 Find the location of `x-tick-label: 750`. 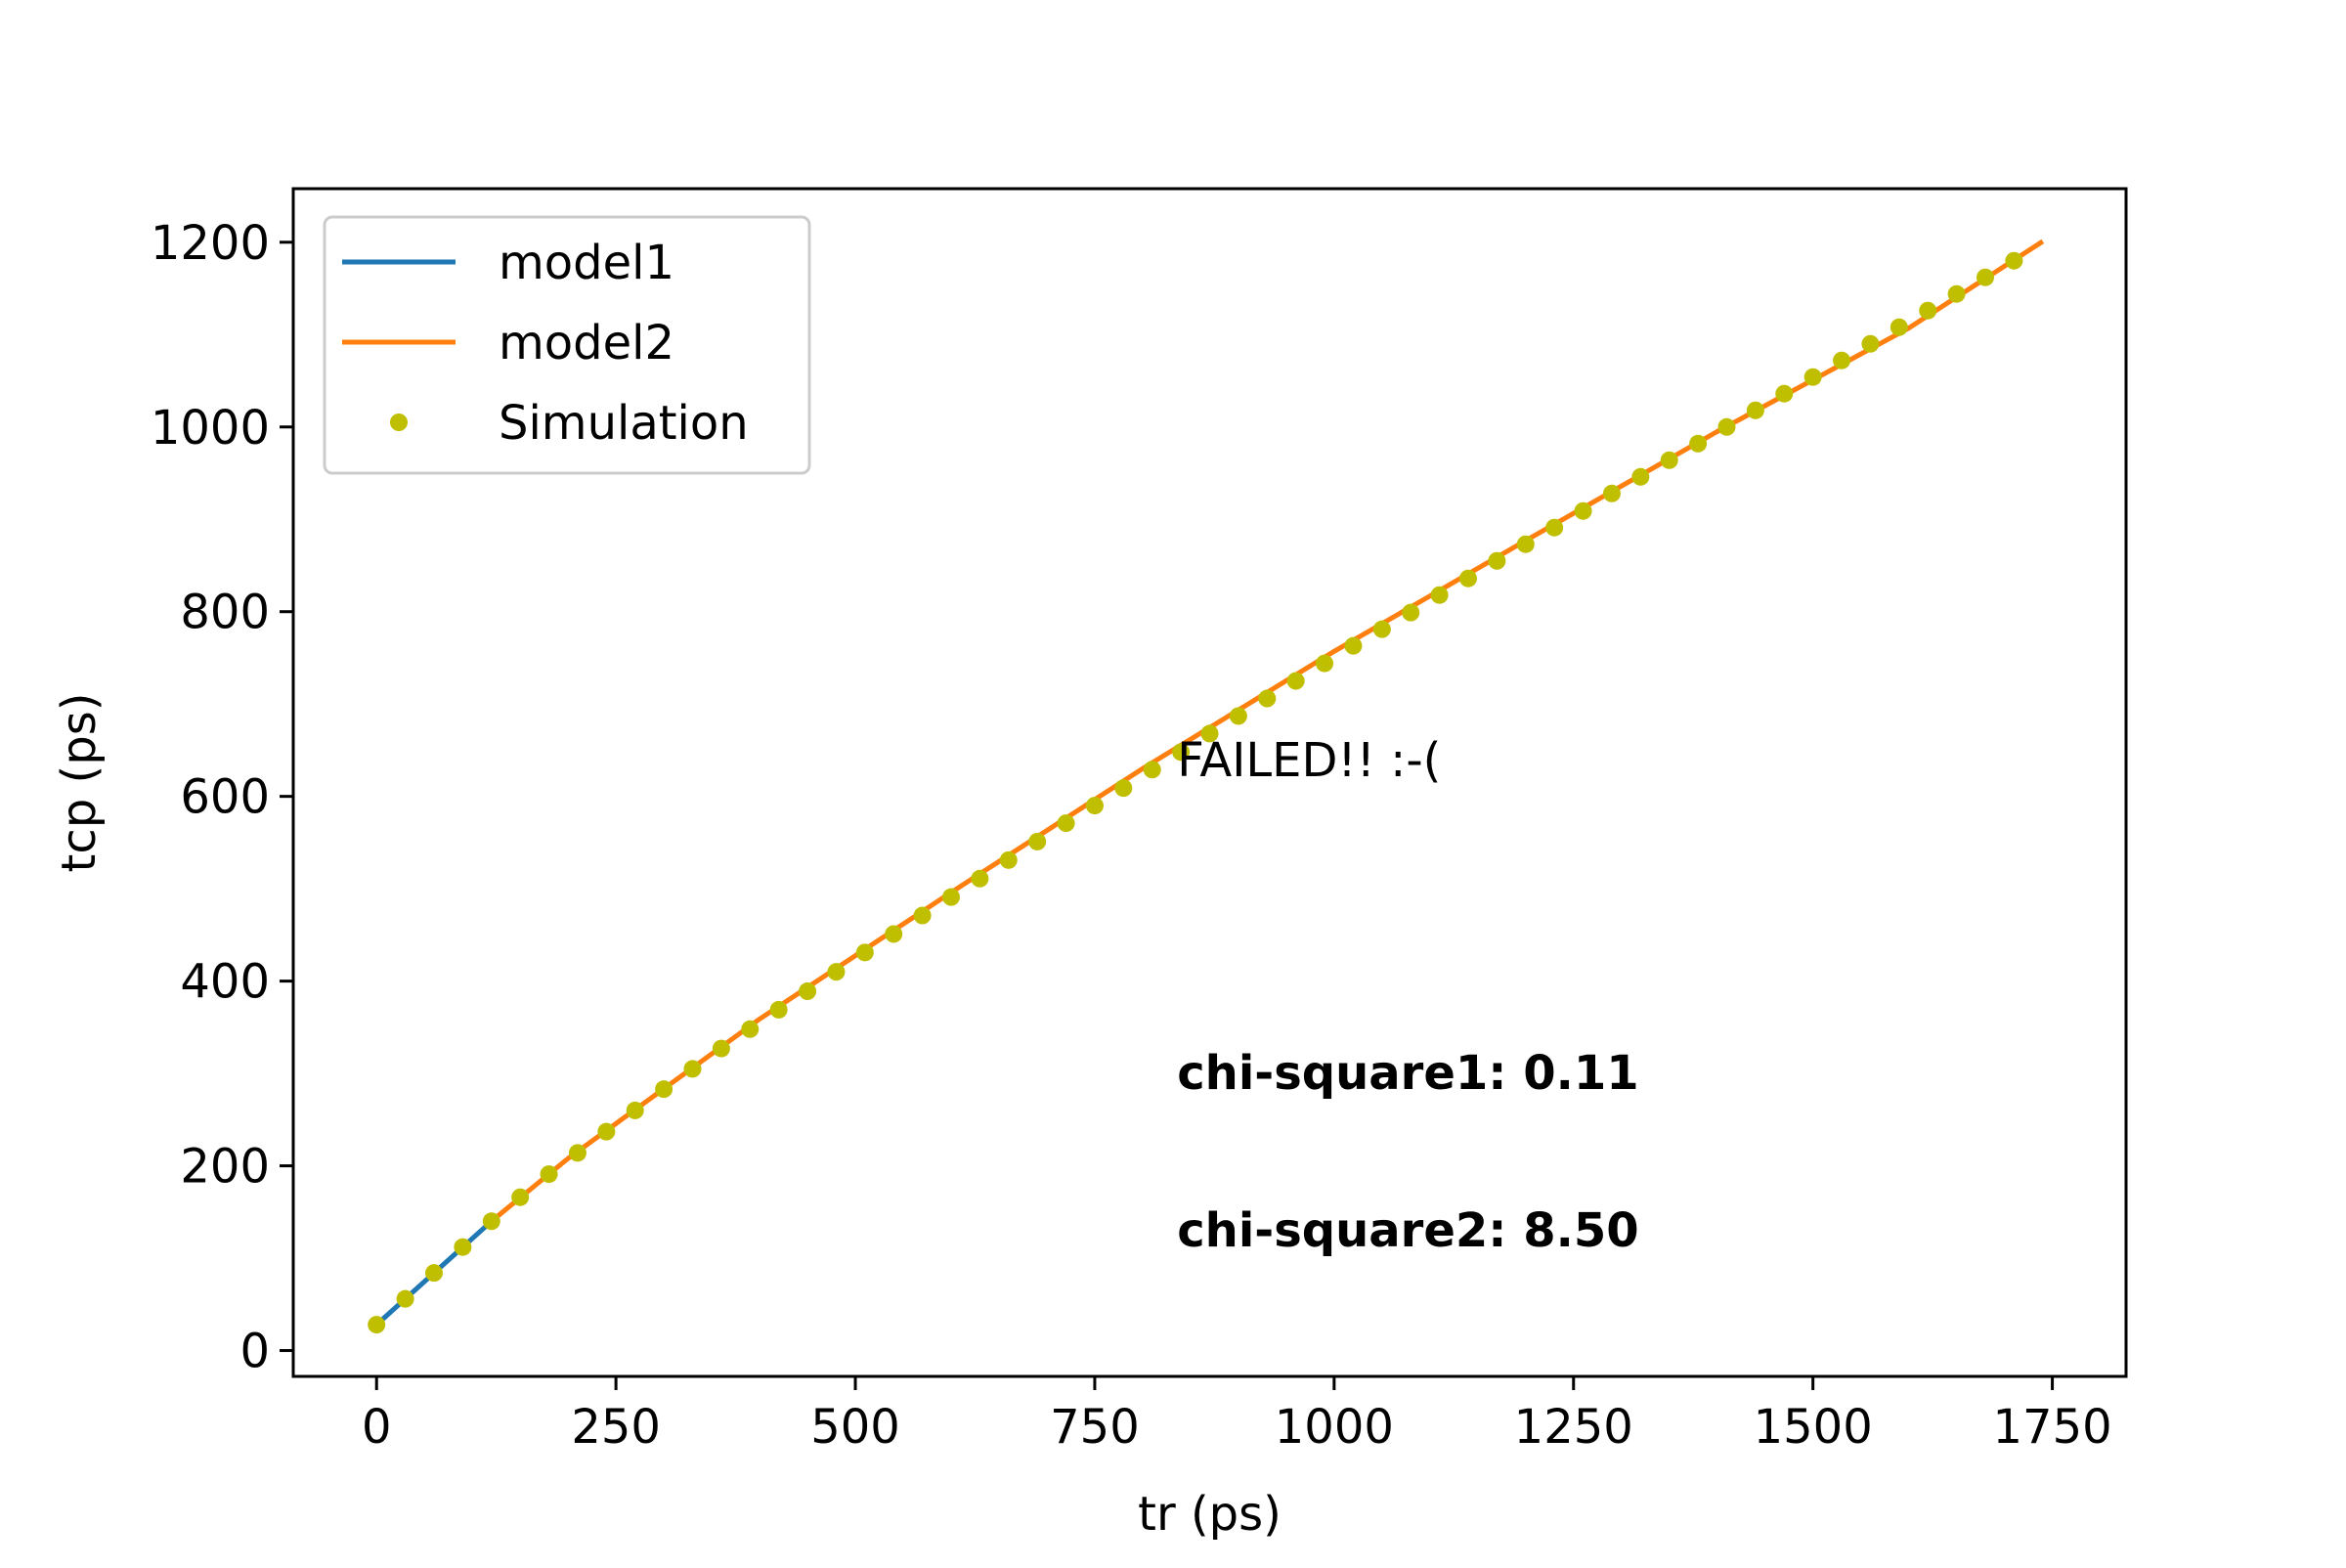

x-tick-label: 750 is located at coordinates (1095, 1428).